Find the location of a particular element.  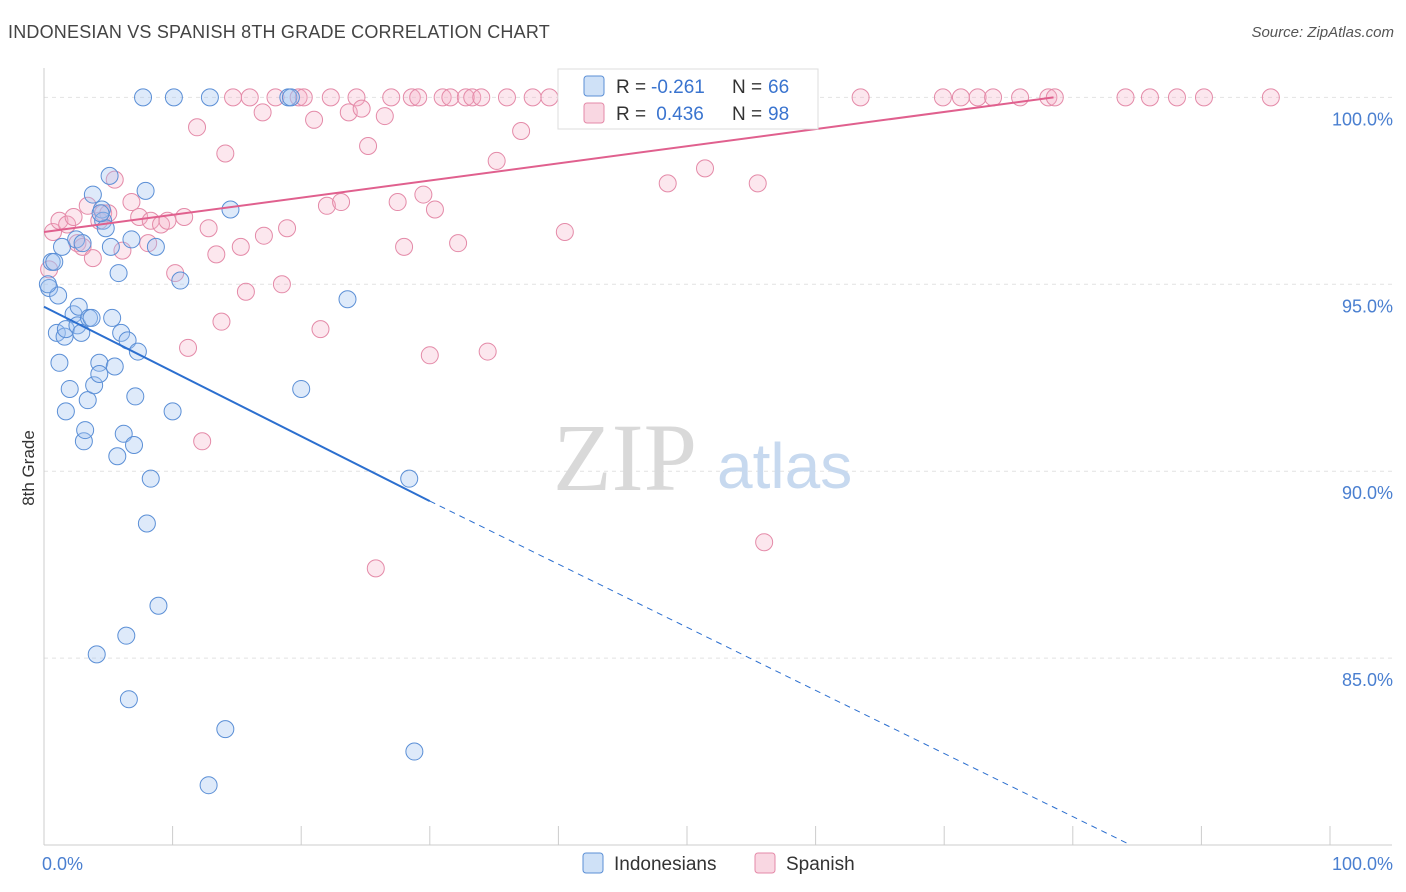

legend-n-label-1: N = is located at coordinates (747, 87).